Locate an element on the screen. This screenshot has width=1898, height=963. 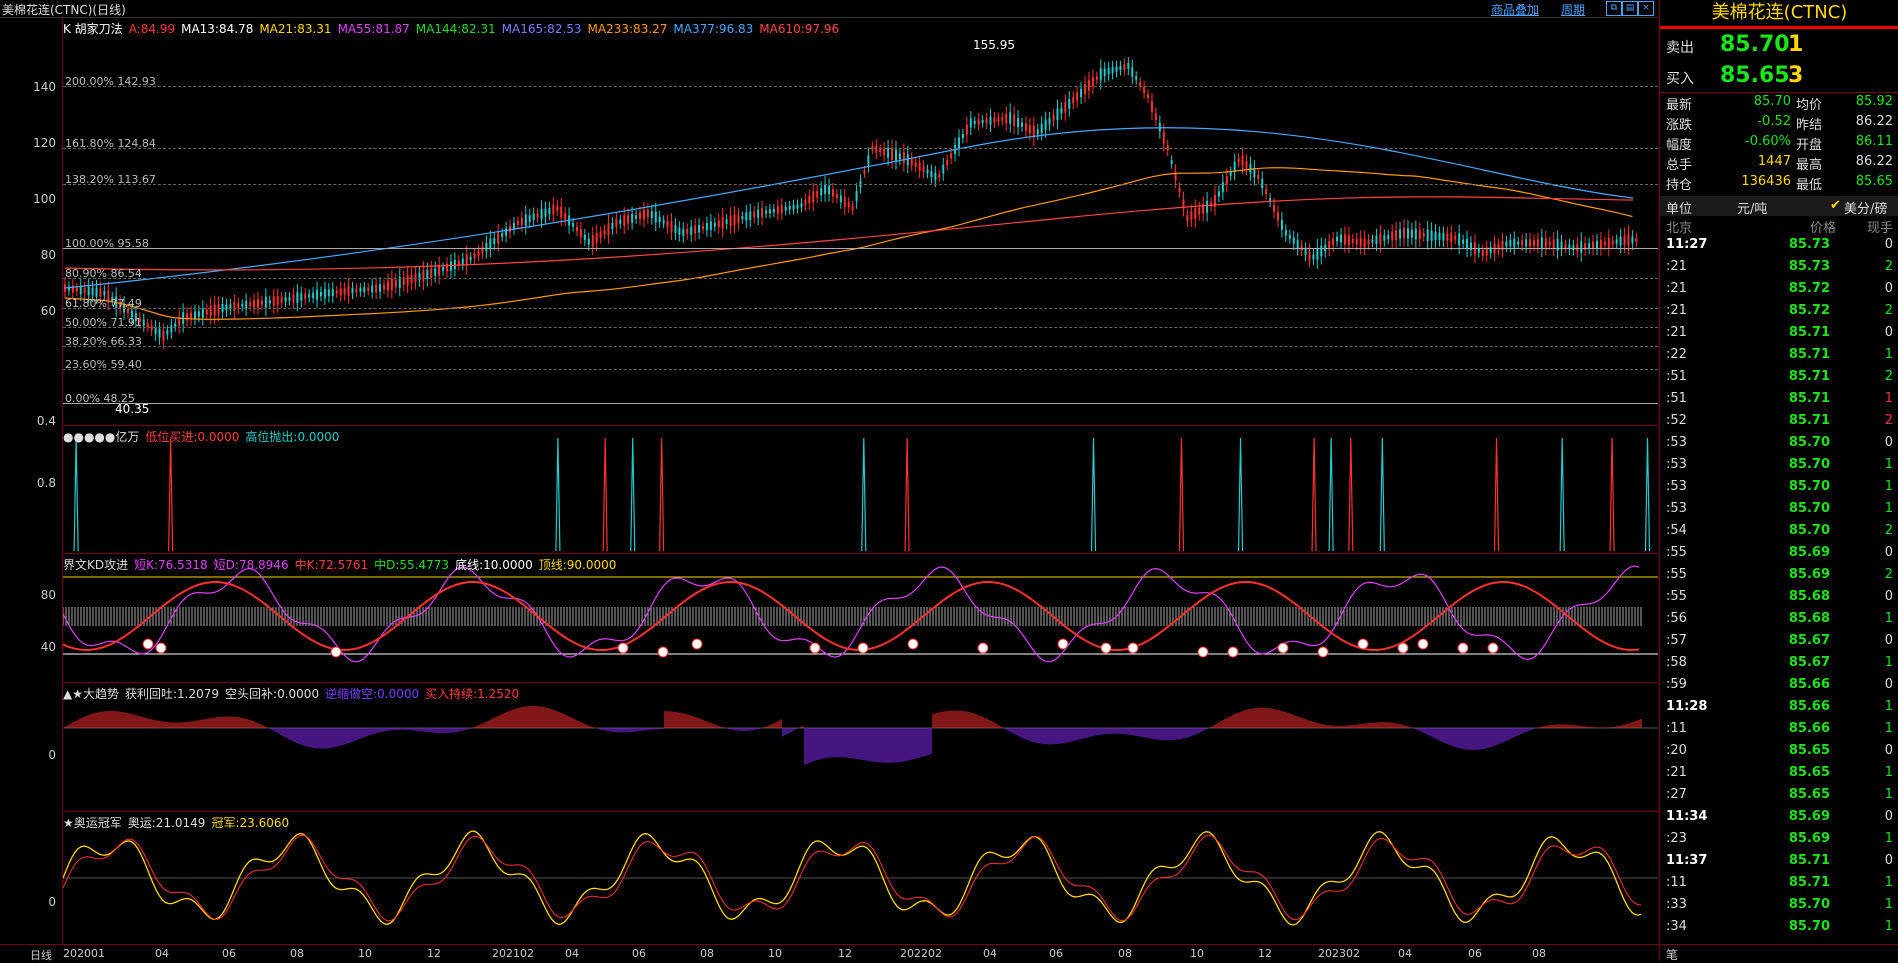
period-link: 周期 is located at coordinates (1573, 10).